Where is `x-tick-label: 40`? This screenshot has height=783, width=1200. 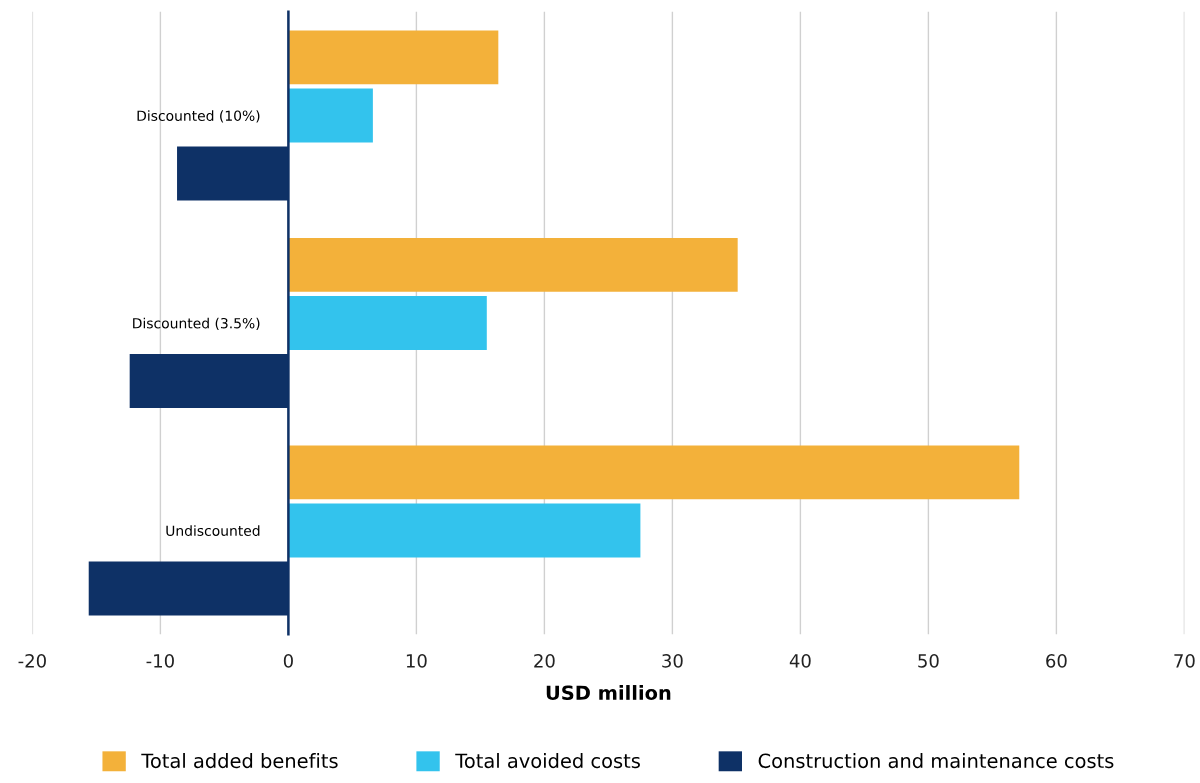 x-tick-label: 40 is located at coordinates (800, 660).